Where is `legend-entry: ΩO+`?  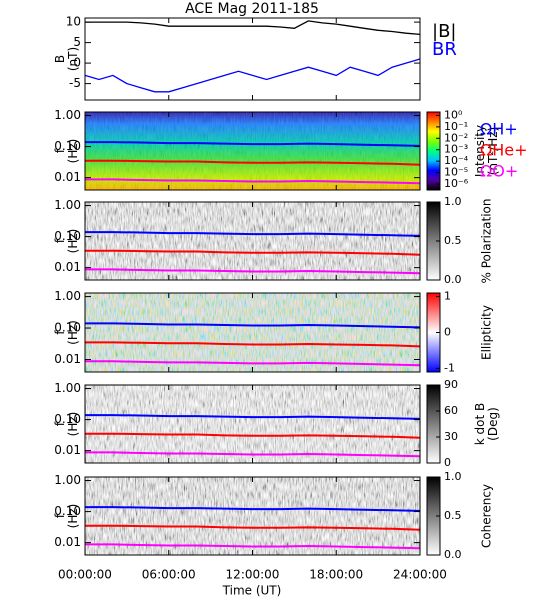
legend-entry: ΩO+ is located at coordinates (499, 171).